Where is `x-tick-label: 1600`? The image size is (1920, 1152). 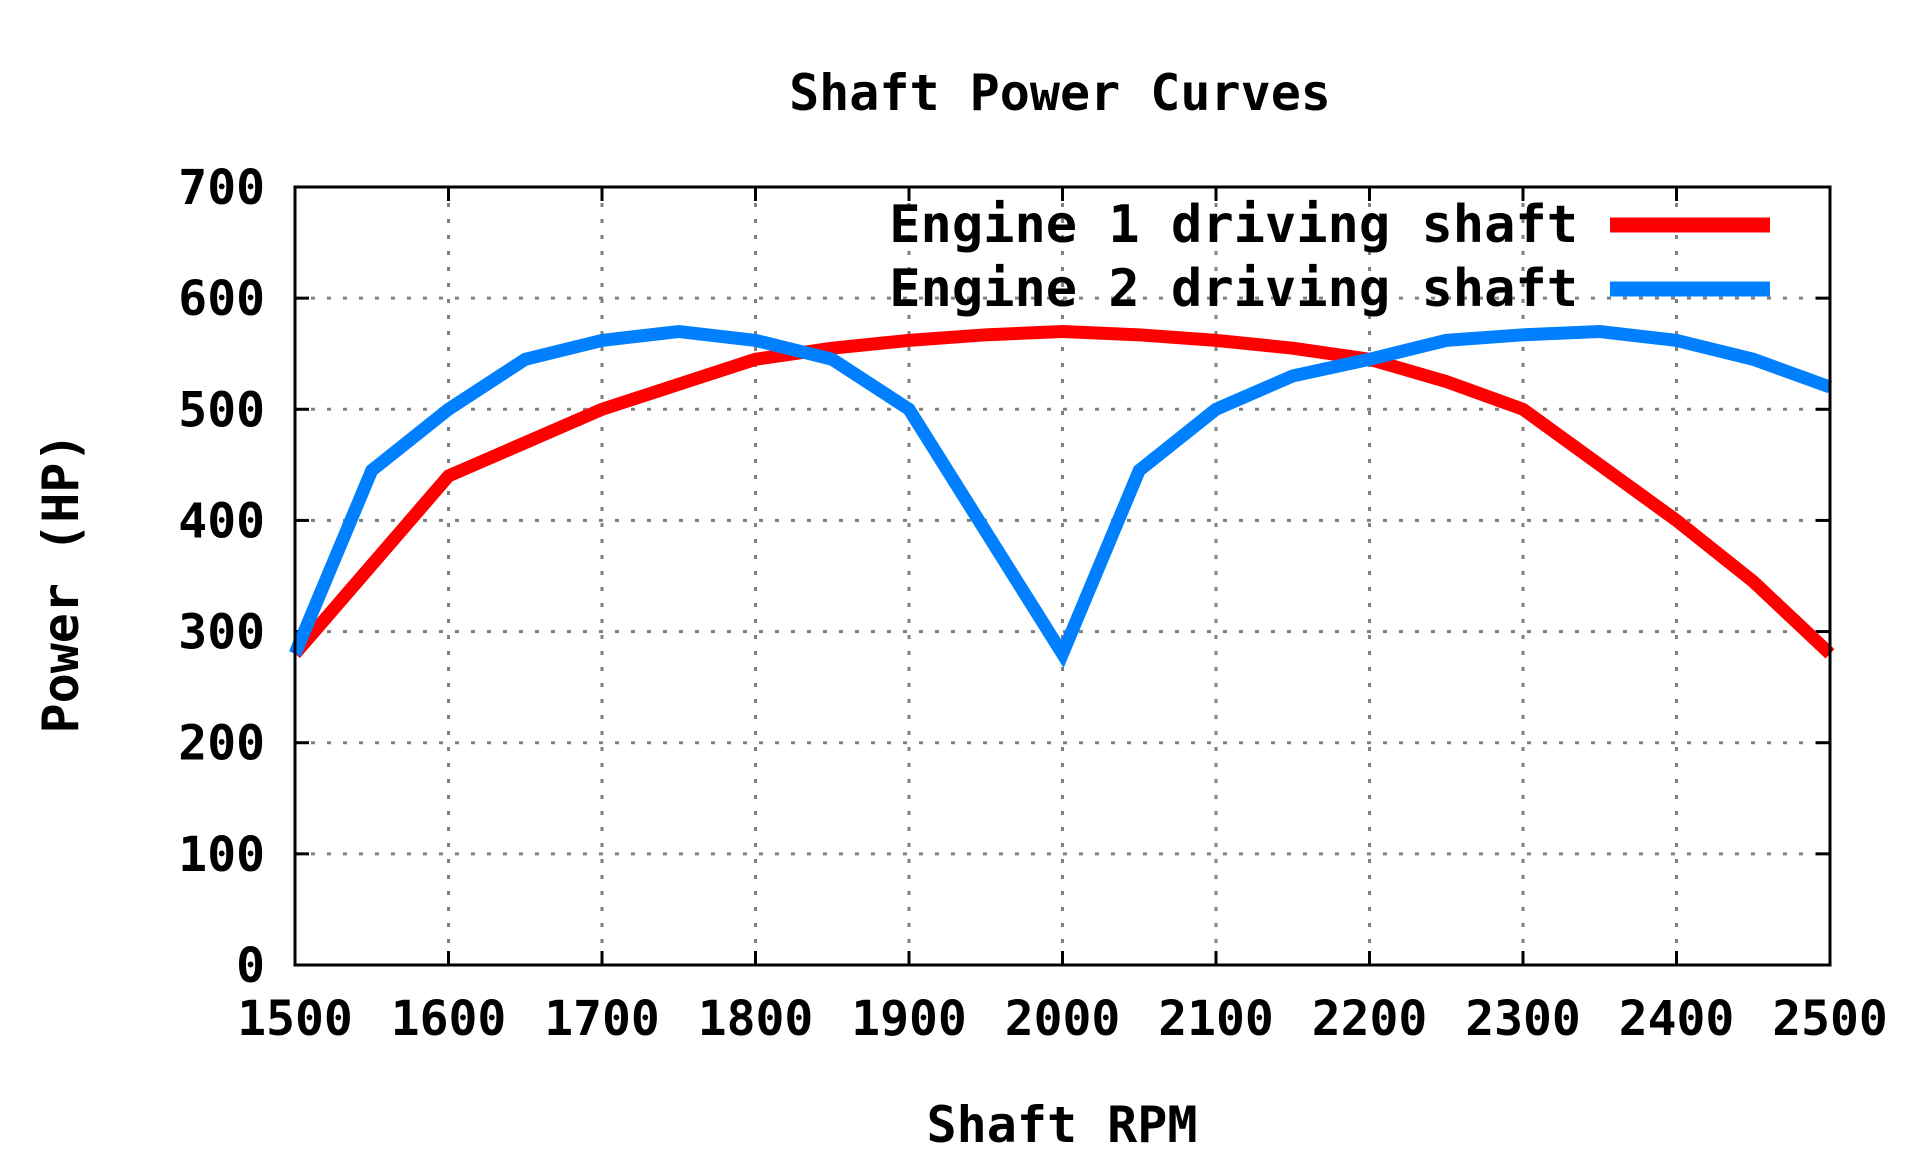 x-tick-label: 1600 is located at coordinates (449, 1019).